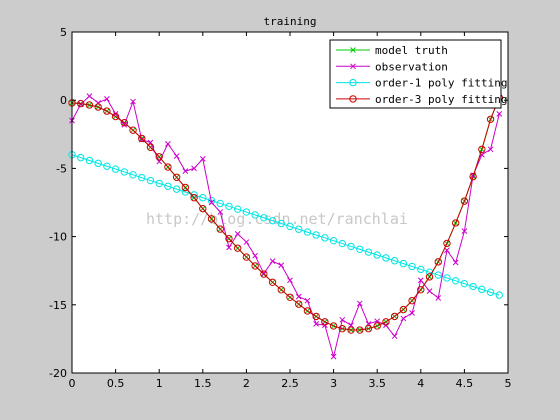 This screenshot has width=560, height=420. Describe the element at coordinates (420, 383) in the screenshot. I see `x-tick-label: 4` at that location.